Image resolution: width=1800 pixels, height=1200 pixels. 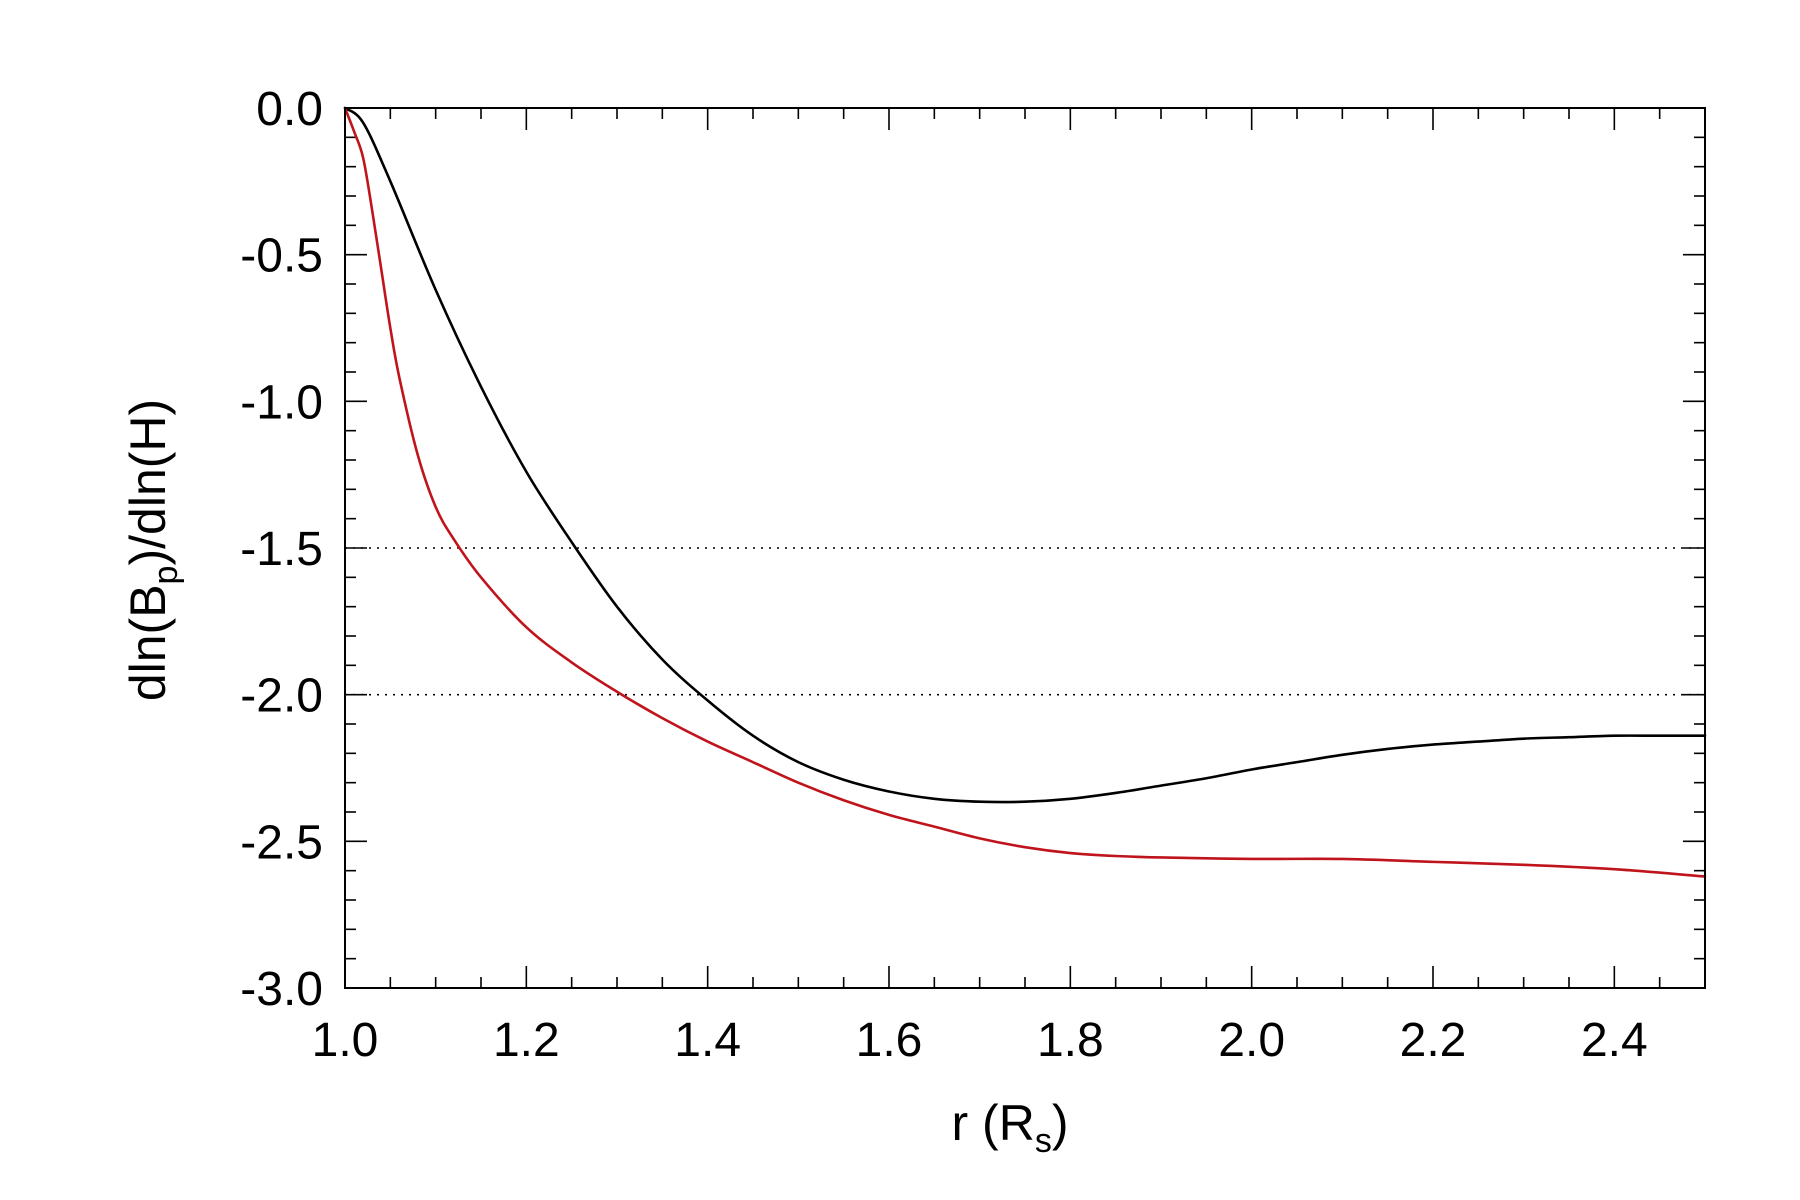 I want to click on x-tick-label: 1.2, so click(x=526, y=1040).